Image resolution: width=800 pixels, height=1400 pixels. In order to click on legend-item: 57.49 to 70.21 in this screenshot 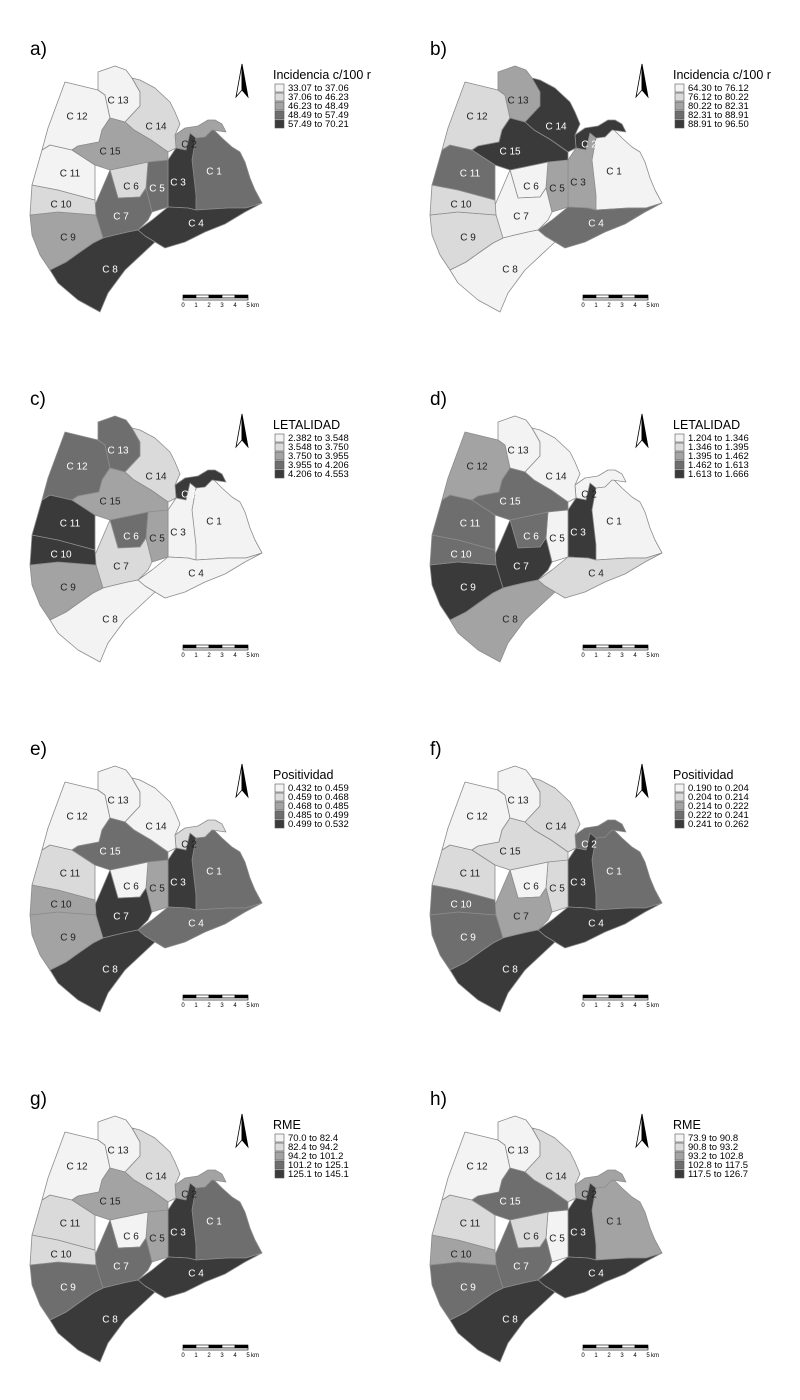, I will do `click(318, 124)`.